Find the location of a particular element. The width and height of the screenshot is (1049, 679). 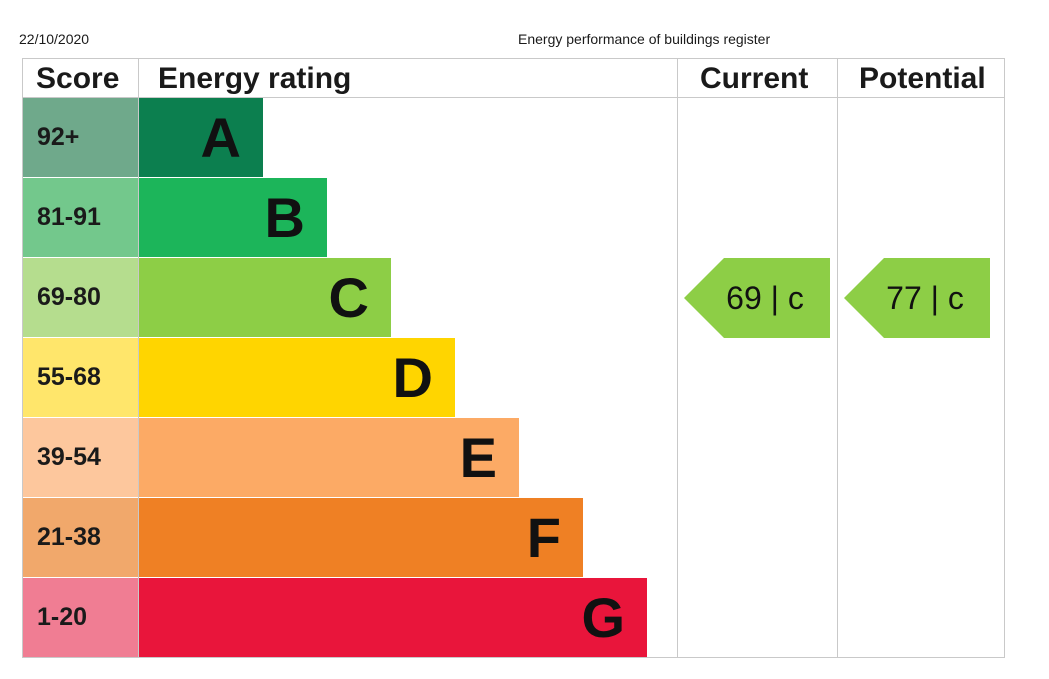

register-title: Energy performance of buildings register is located at coordinates (644, 39).